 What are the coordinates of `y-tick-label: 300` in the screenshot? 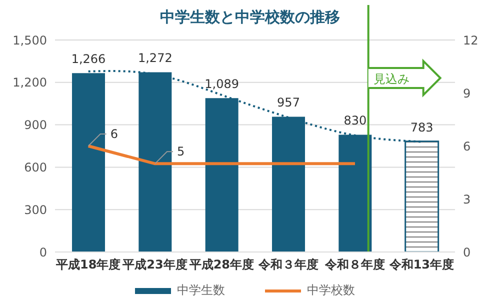 It's located at (35, 209).